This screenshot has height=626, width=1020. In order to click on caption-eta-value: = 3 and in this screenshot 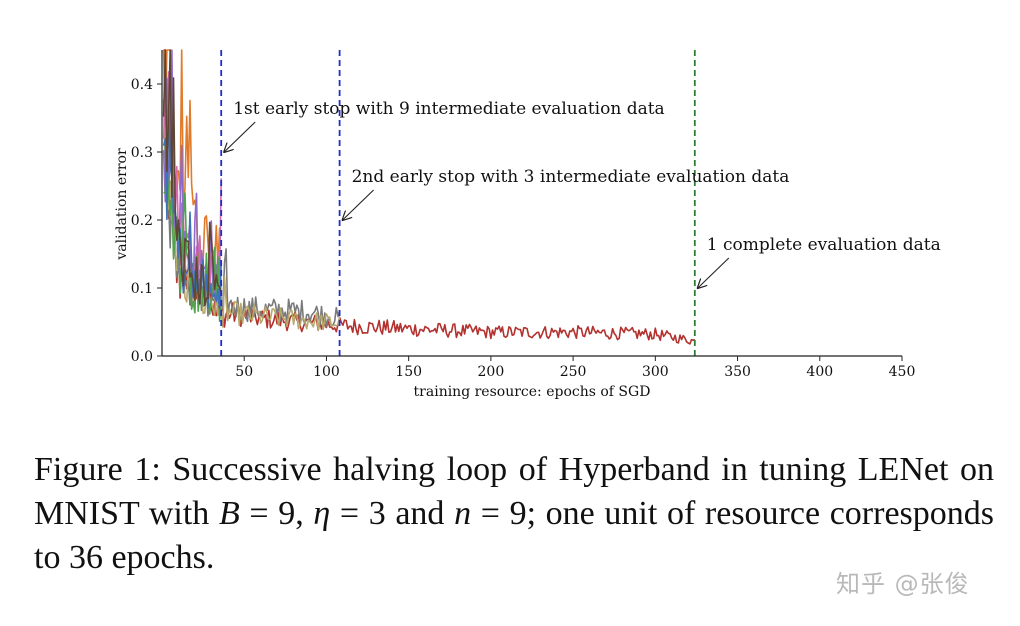, I will do `click(392, 513)`.